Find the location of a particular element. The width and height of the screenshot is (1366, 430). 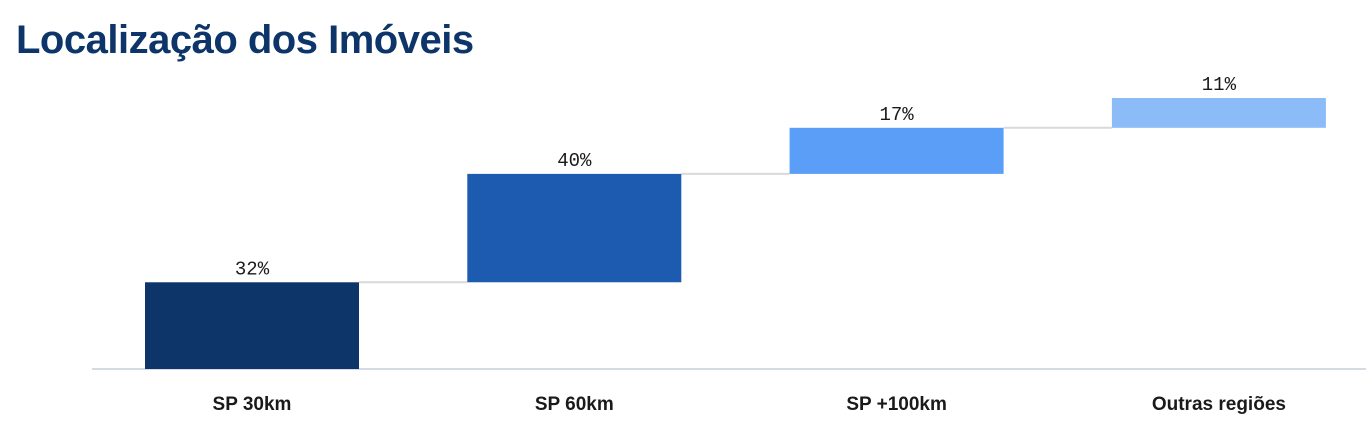

bar-sp-60km is located at coordinates (574, 228).